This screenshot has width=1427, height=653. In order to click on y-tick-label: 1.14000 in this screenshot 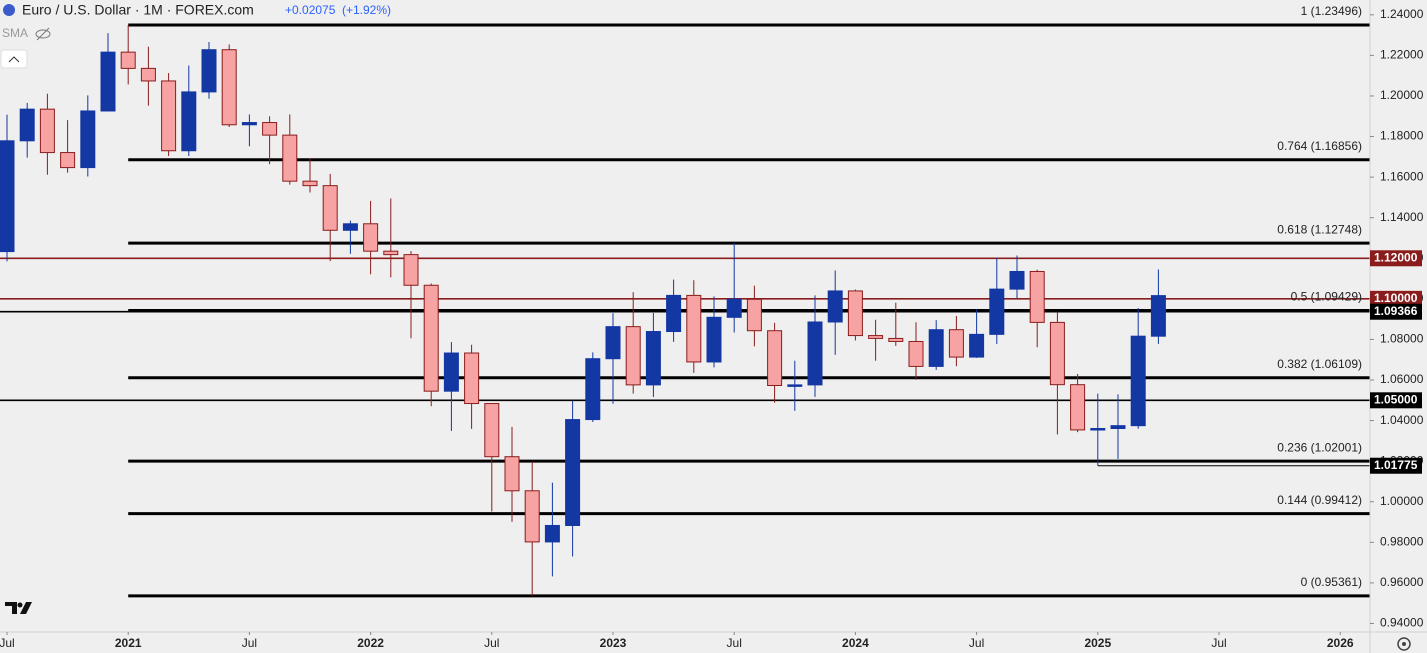, I will do `click(1402, 217)`.